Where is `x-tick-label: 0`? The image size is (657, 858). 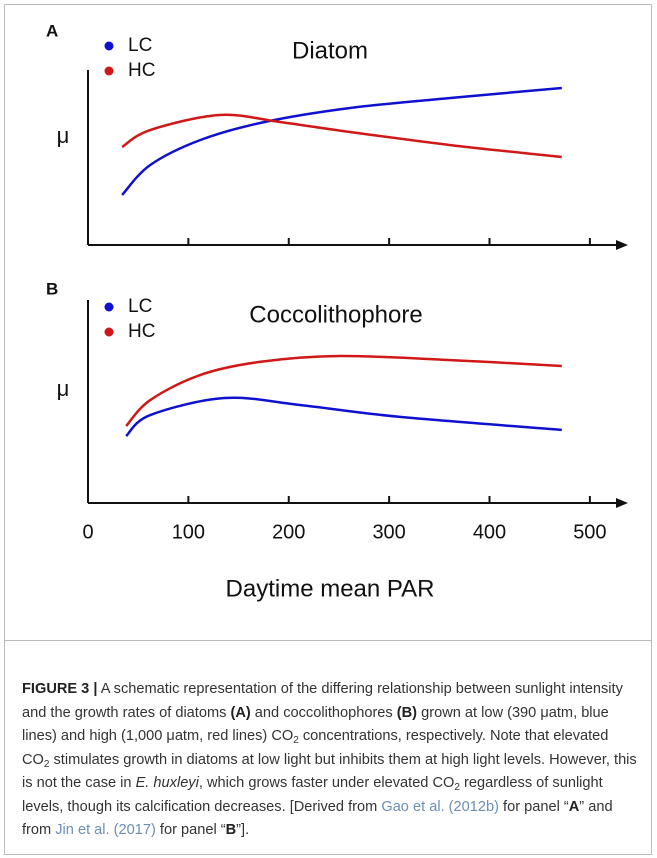 x-tick-label: 0 is located at coordinates (87, 532).